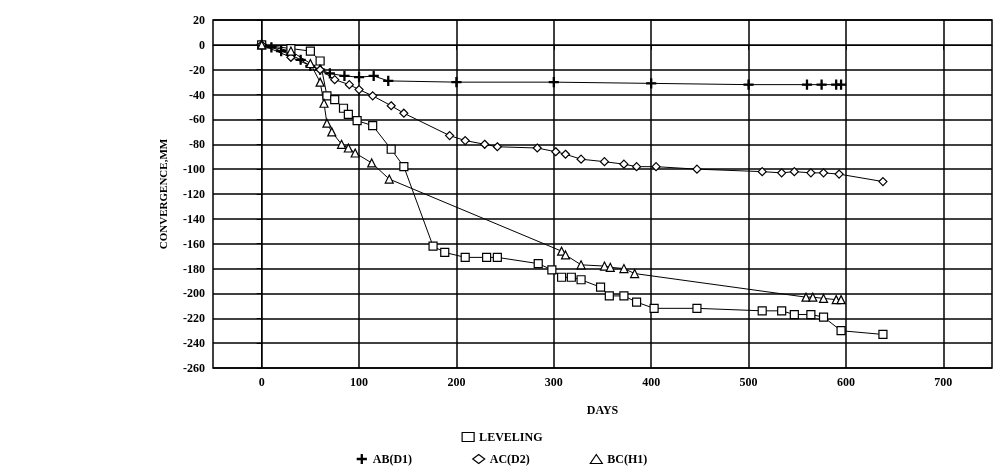 The image size is (1004, 476). I want to click on y-tick-label: -40, so click(197, 94).